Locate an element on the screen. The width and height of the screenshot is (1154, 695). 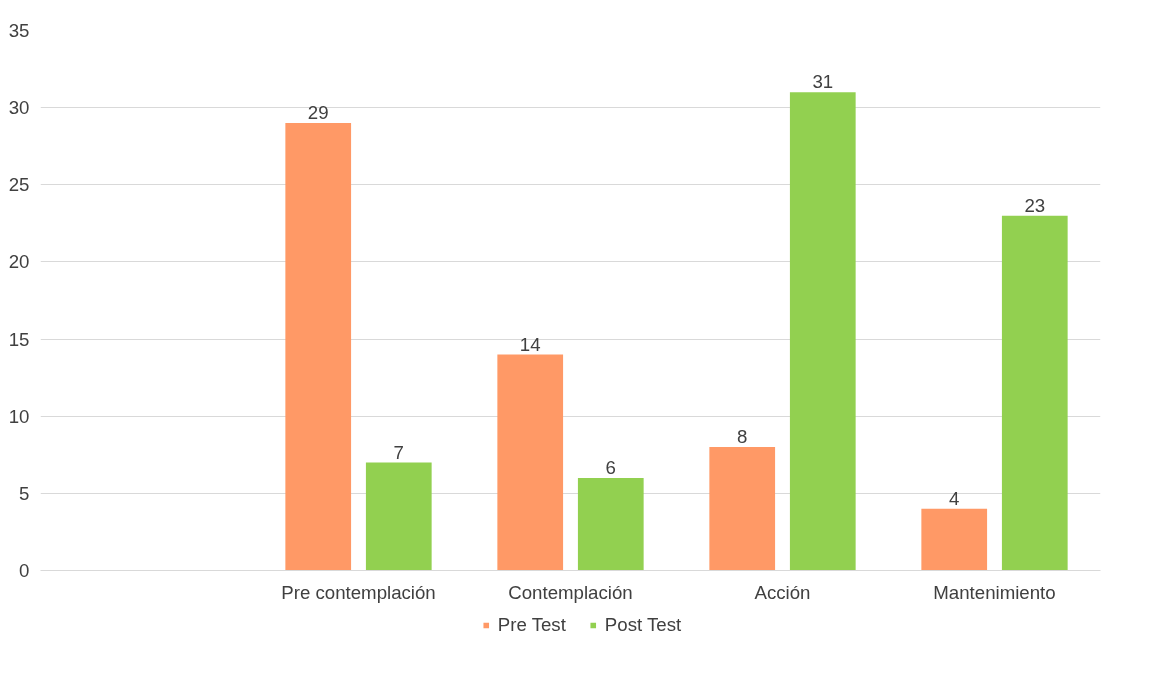
y-tick-label: 25 is located at coordinates (19, 185).